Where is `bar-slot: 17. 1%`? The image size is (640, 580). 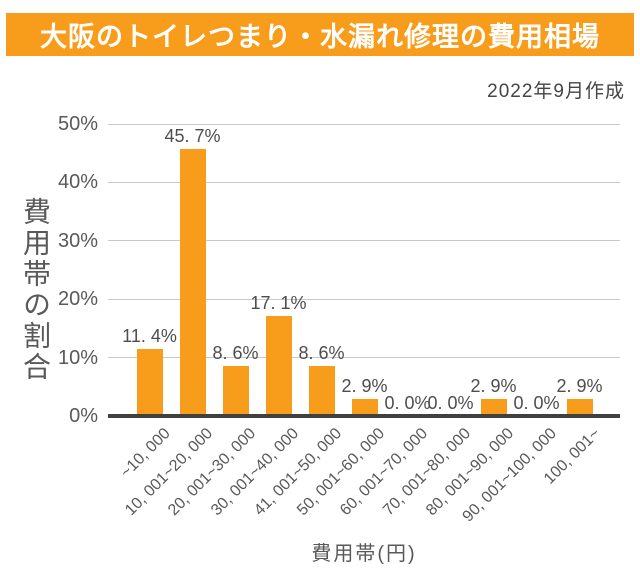 bar-slot: 17. 1% is located at coordinates (278, 270).